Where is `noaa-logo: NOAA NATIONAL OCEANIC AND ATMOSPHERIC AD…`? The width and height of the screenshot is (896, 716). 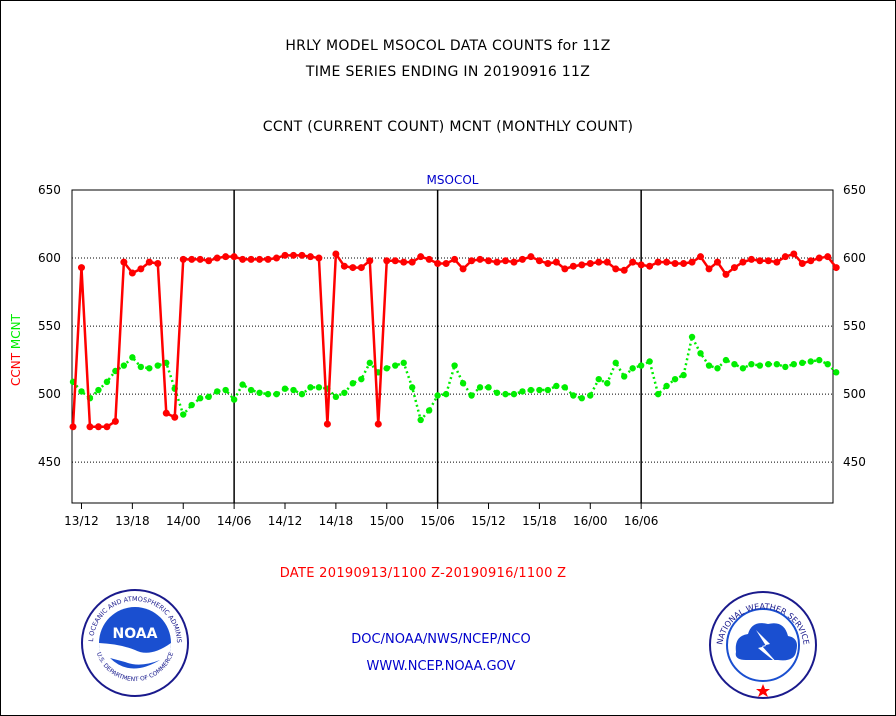
noaa-logo: NOAA NATIONAL OCEANIC AND ATMOSPHERIC AD… is located at coordinates (134, 642).